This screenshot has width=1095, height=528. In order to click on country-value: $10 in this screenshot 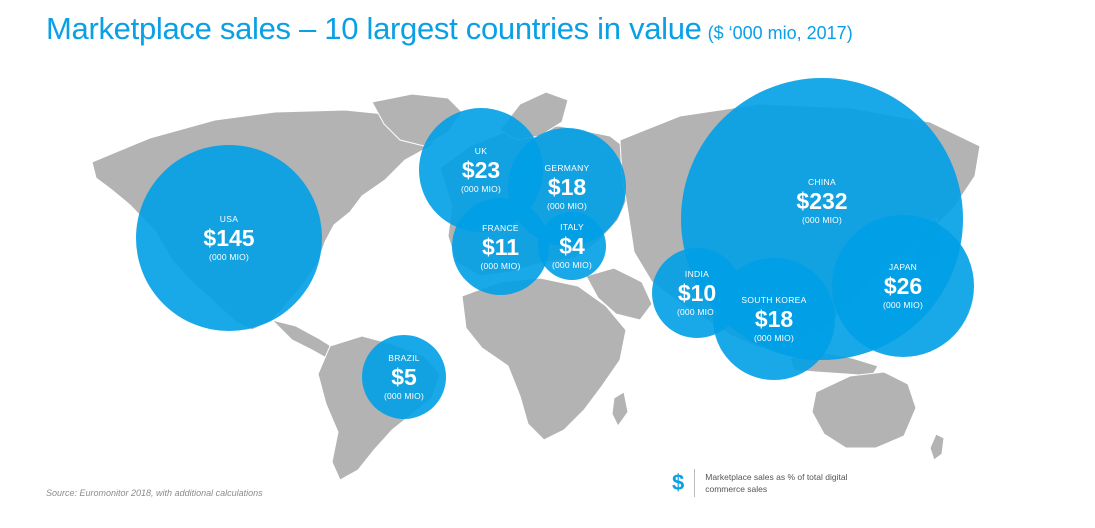, I will do `click(697, 293)`.